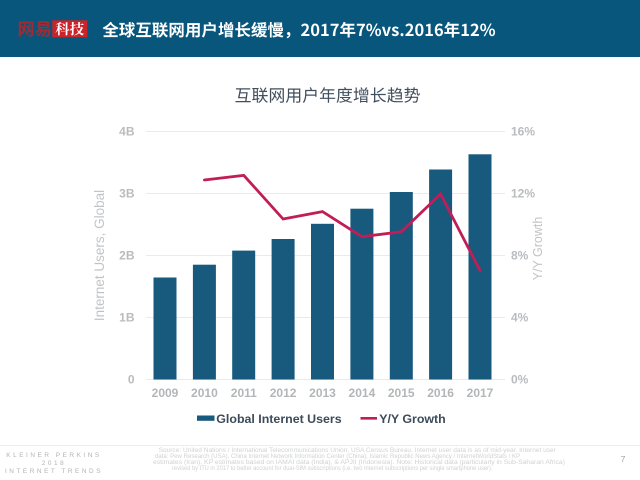 This screenshot has width=640, height=480. What do you see at coordinates (520, 256) in the screenshot?
I see `svg-text: 8%` at bounding box center [520, 256].